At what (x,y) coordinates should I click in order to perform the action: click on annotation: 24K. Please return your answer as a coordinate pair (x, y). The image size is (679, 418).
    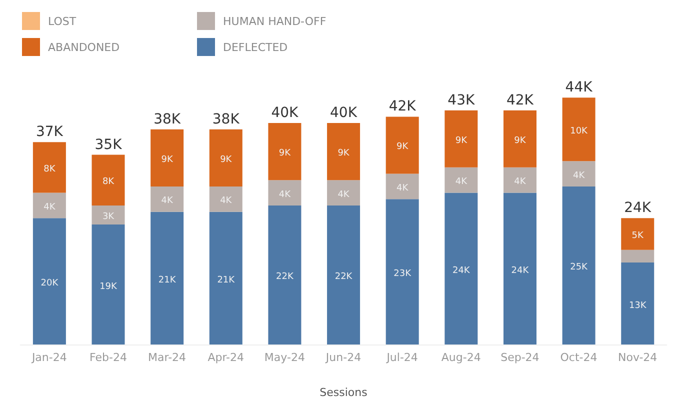
    Looking at the image, I should click on (638, 208).